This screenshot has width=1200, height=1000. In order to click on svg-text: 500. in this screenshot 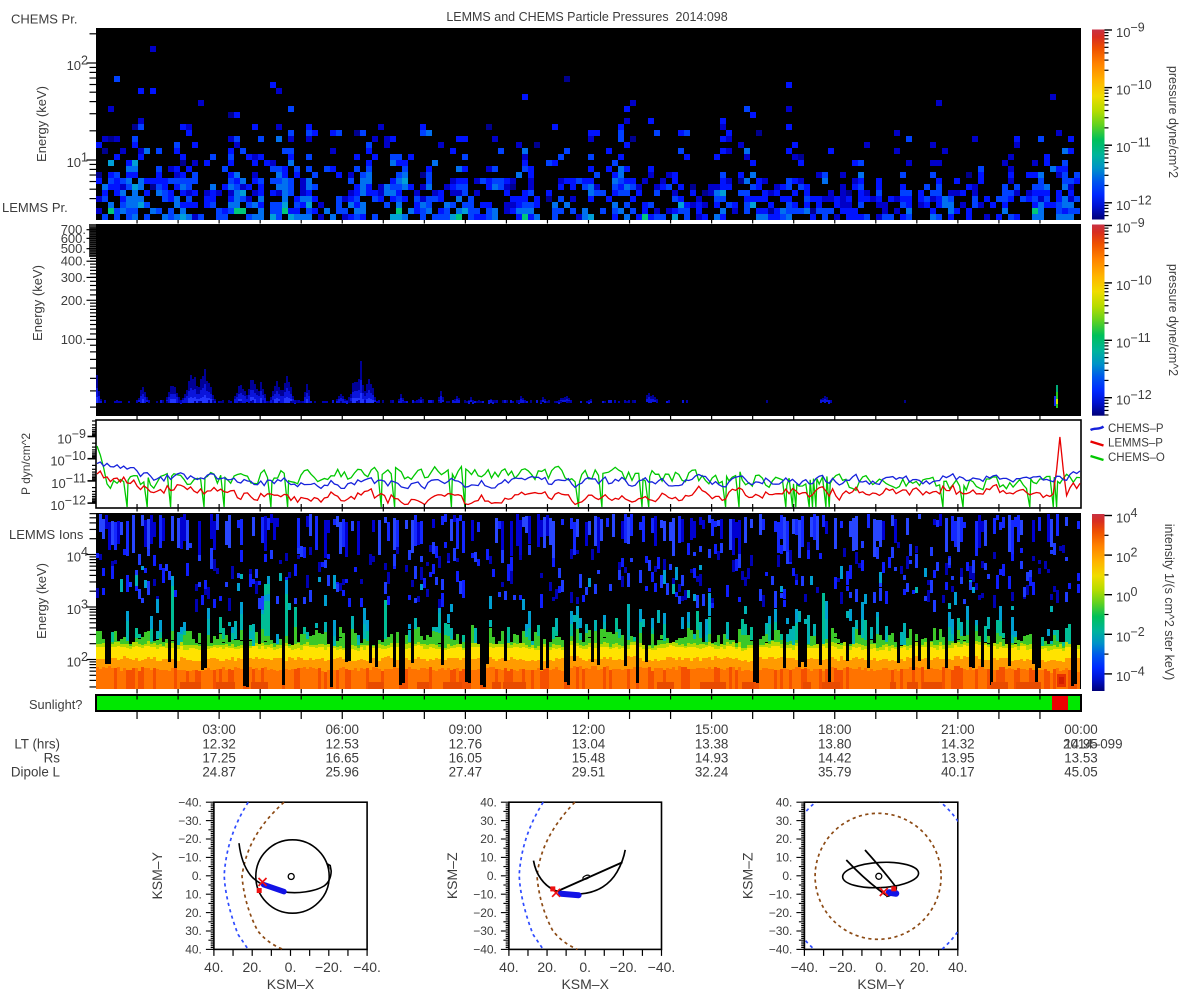, I will do `click(73, 248)`.